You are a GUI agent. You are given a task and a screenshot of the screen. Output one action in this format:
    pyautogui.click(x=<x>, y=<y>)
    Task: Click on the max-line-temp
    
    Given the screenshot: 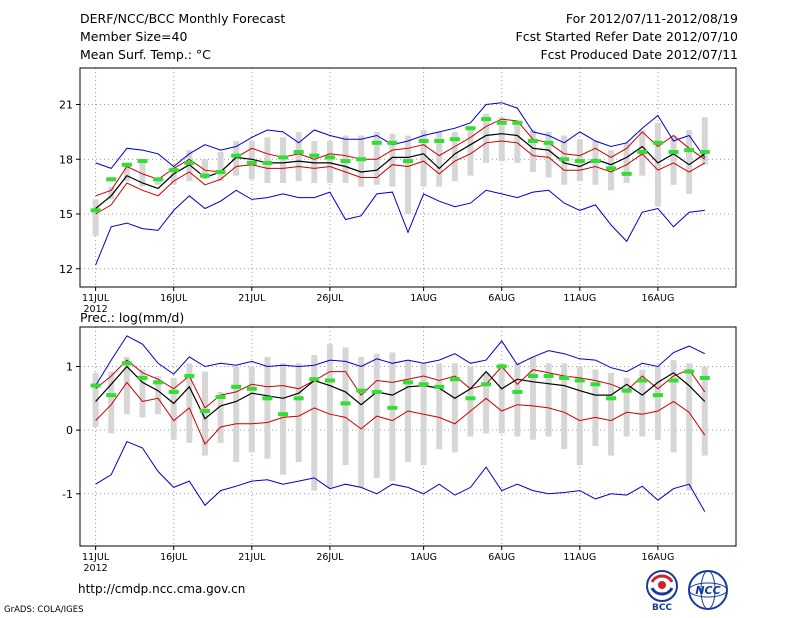 What is the action you would take?
    pyautogui.click(x=400, y=135)
    